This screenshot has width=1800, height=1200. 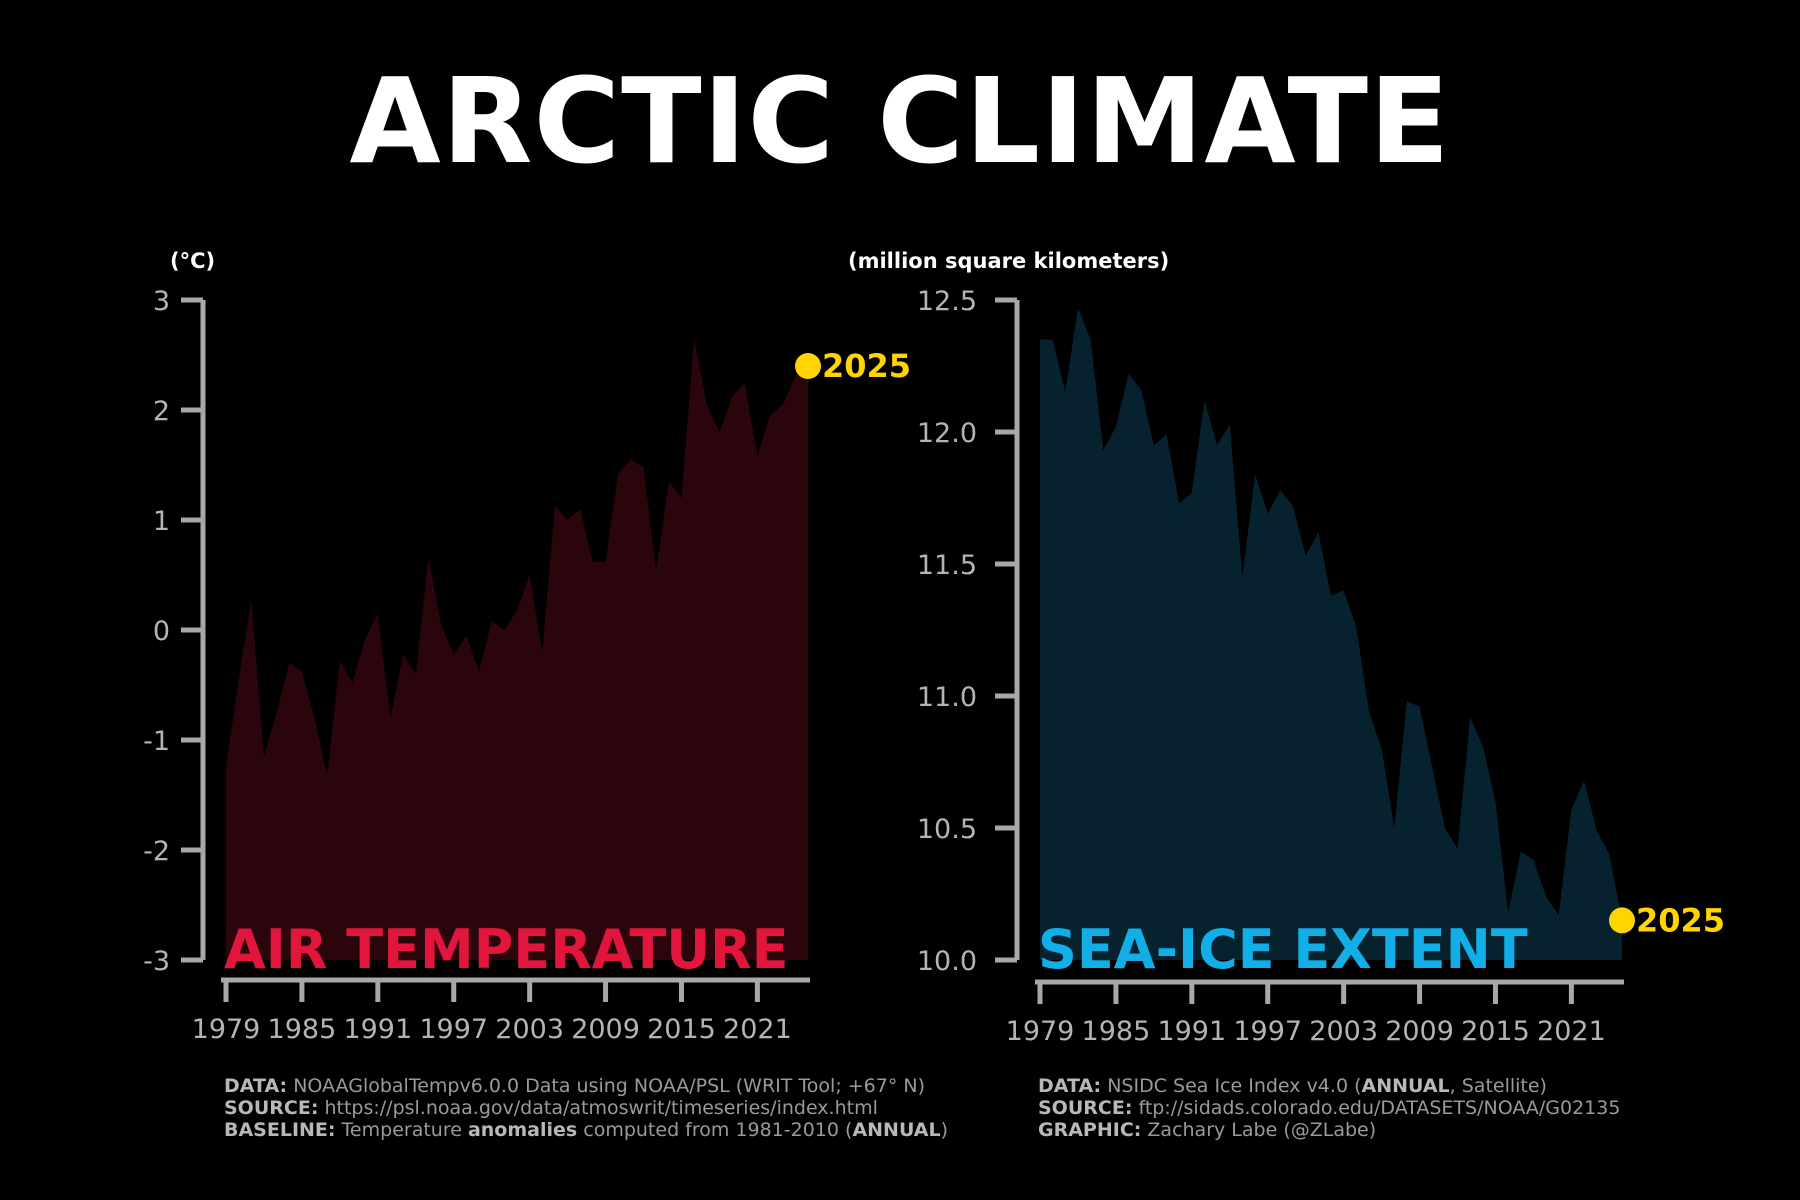 I want to click on y-tick-label: 1, so click(x=161, y=521).